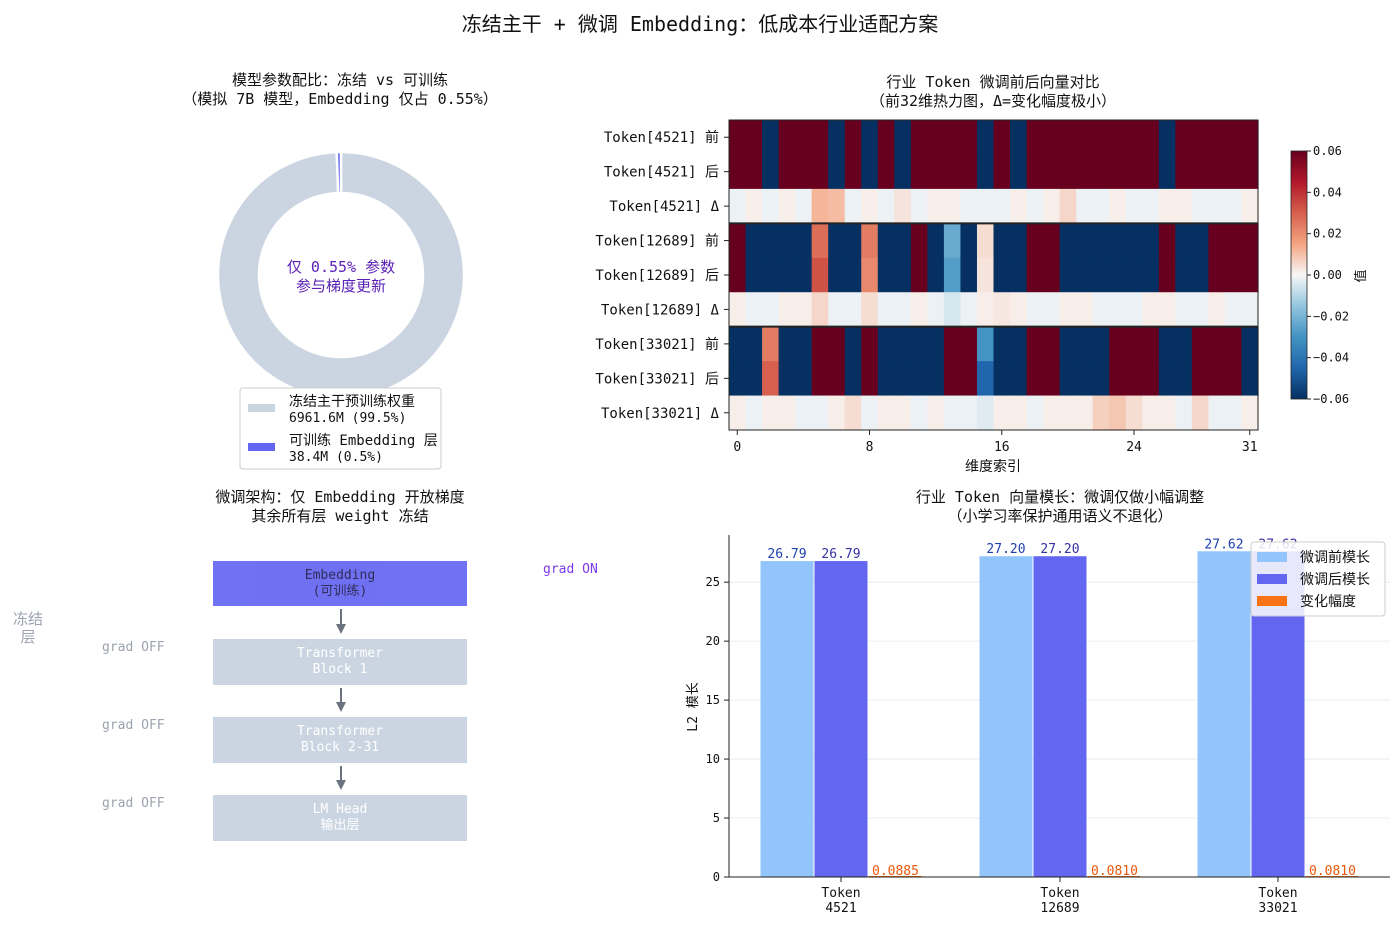 The image size is (1400, 925). Describe the element at coordinates (1331, 358) in the screenshot. I see `colorbar-tick-label: −0.04` at that location.